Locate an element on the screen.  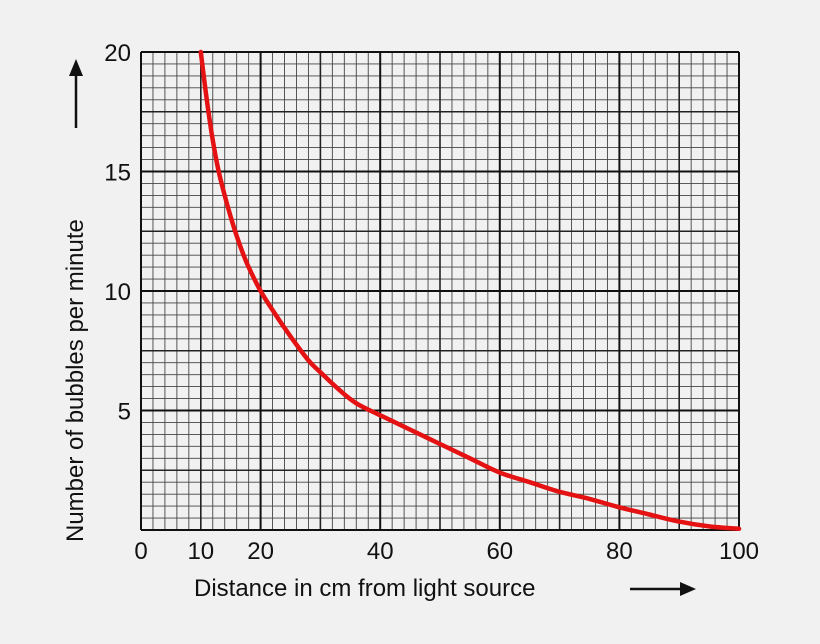
y-tick-labels: 5 10 15 20 is located at coordinates (117, 233).